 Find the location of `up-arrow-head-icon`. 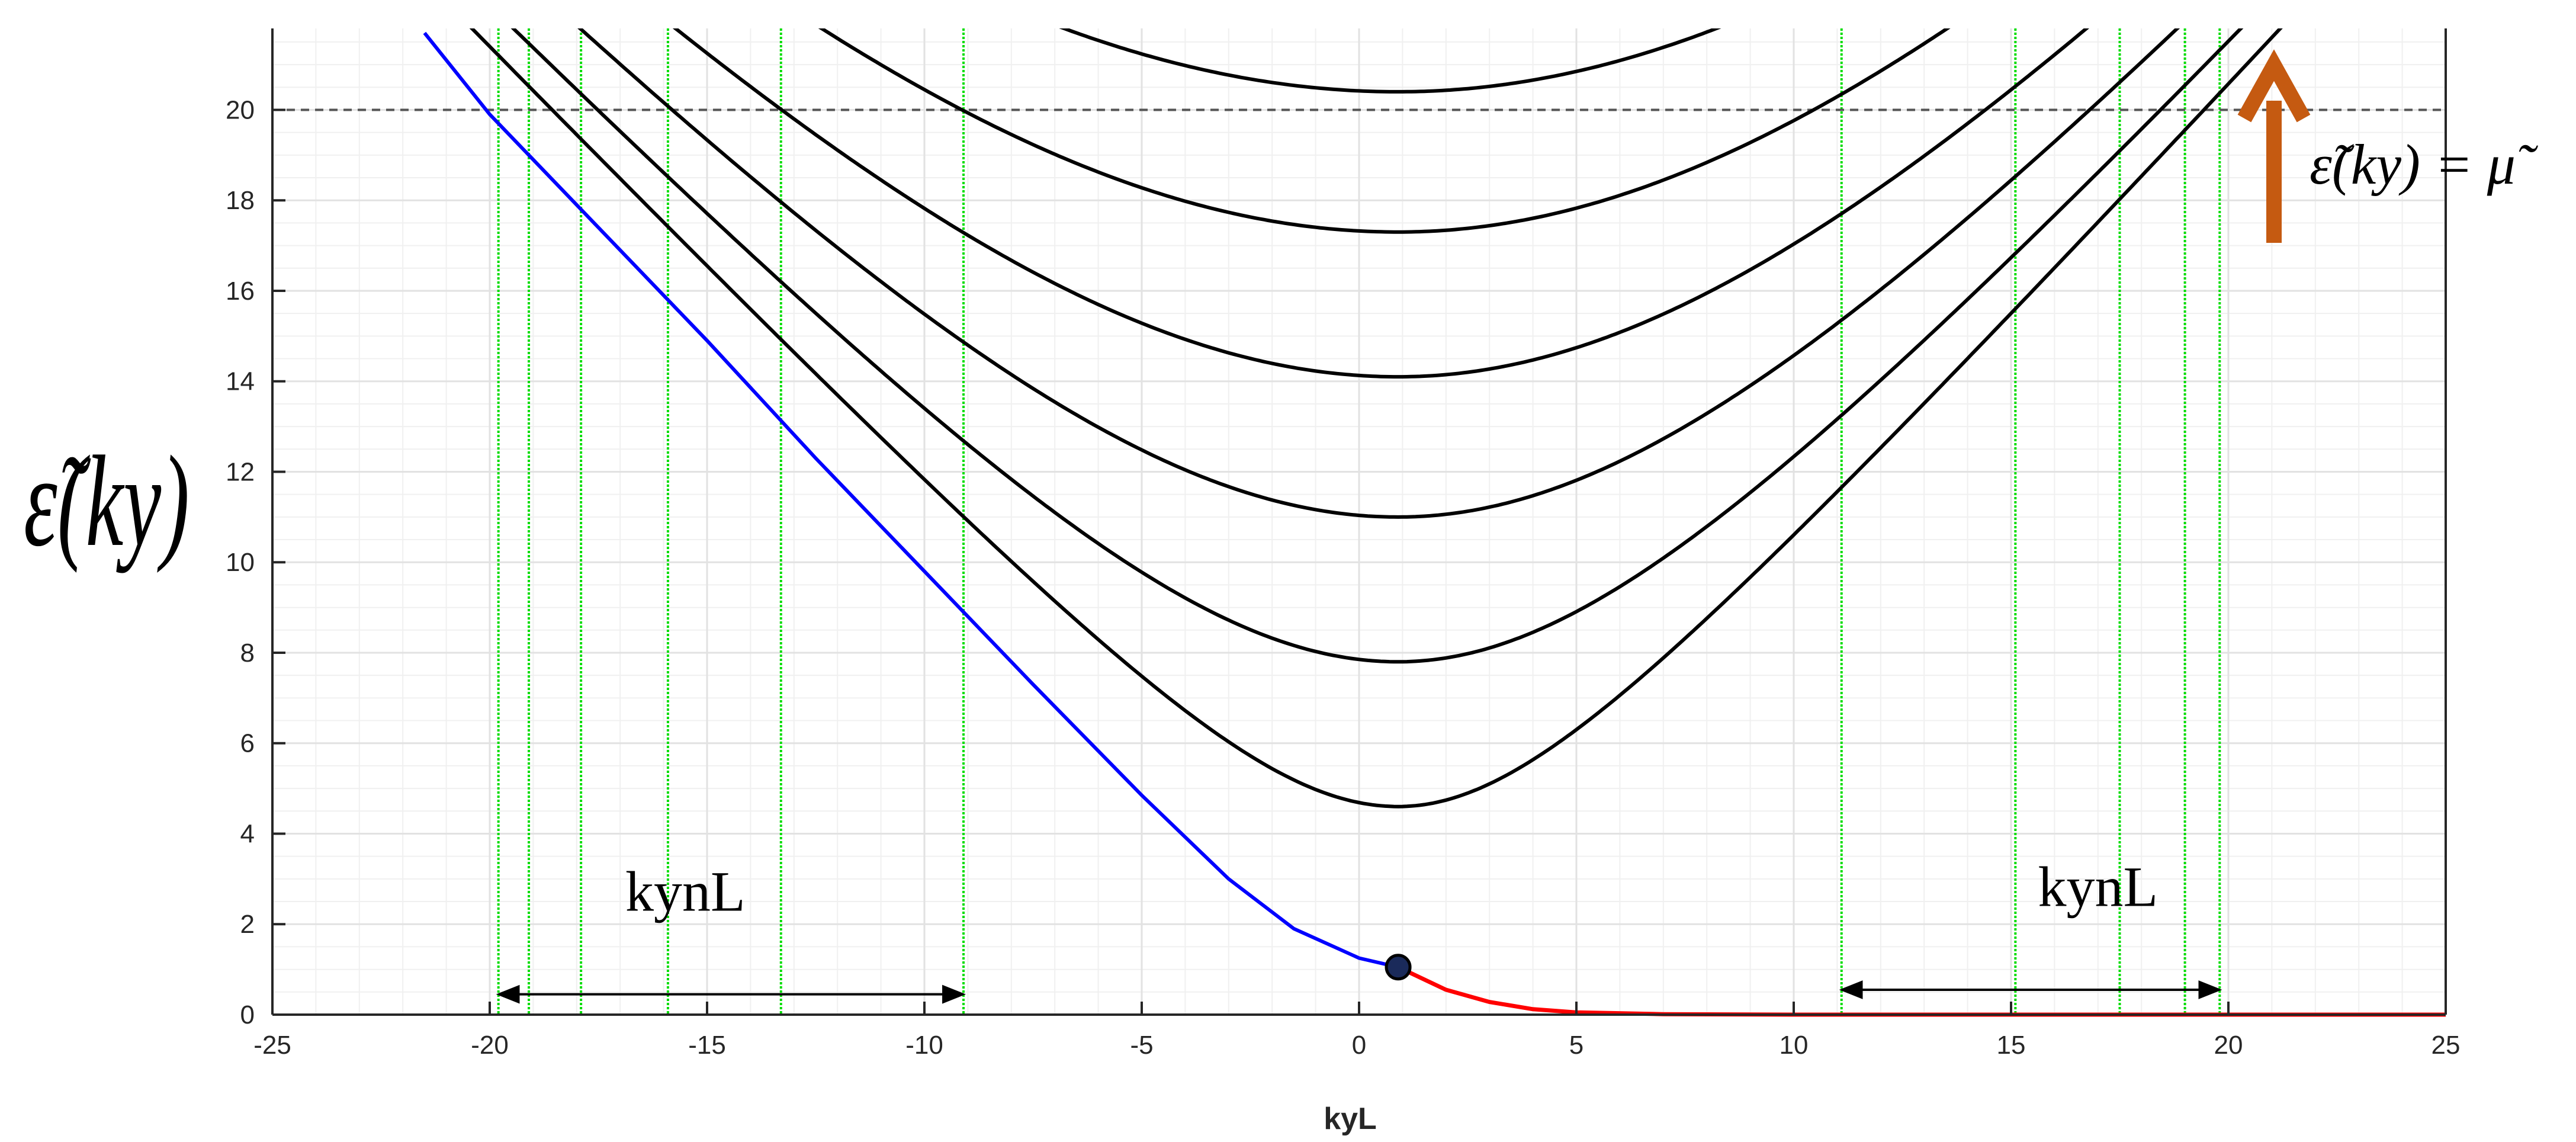

up-arrow-head-icon is located at coordinates (2274, 86).